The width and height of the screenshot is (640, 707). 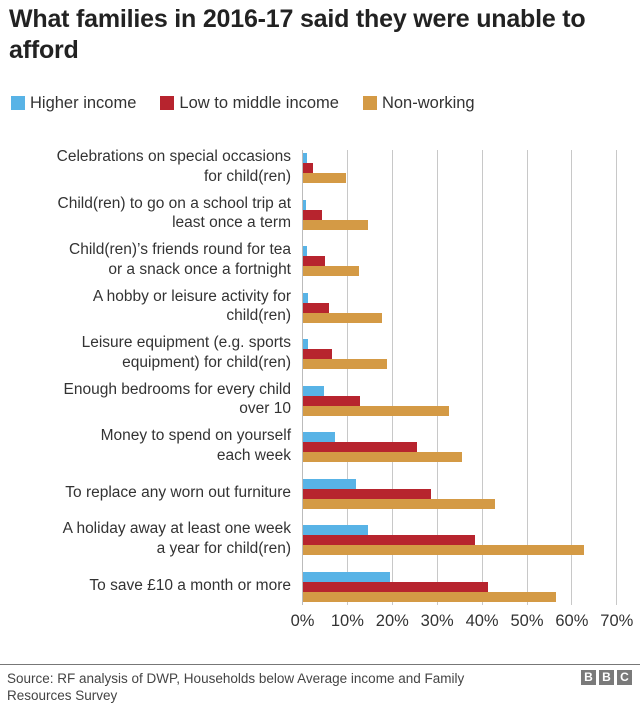 What do you see at coordinates (199, 269) in the screenshot?
I see `category-label-line: or a snack once a fortnight` at bounding box center [199, 269].